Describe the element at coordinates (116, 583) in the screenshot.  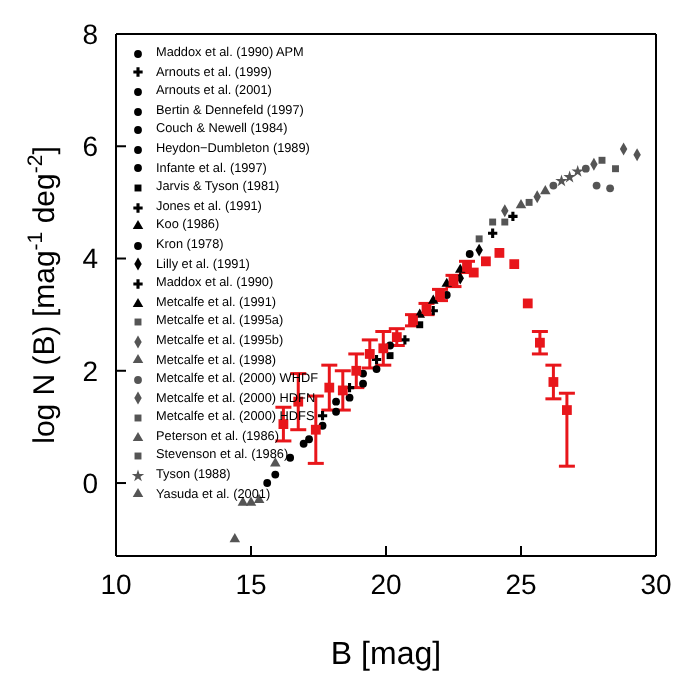
I see `x-tick-label: 10` at that location.